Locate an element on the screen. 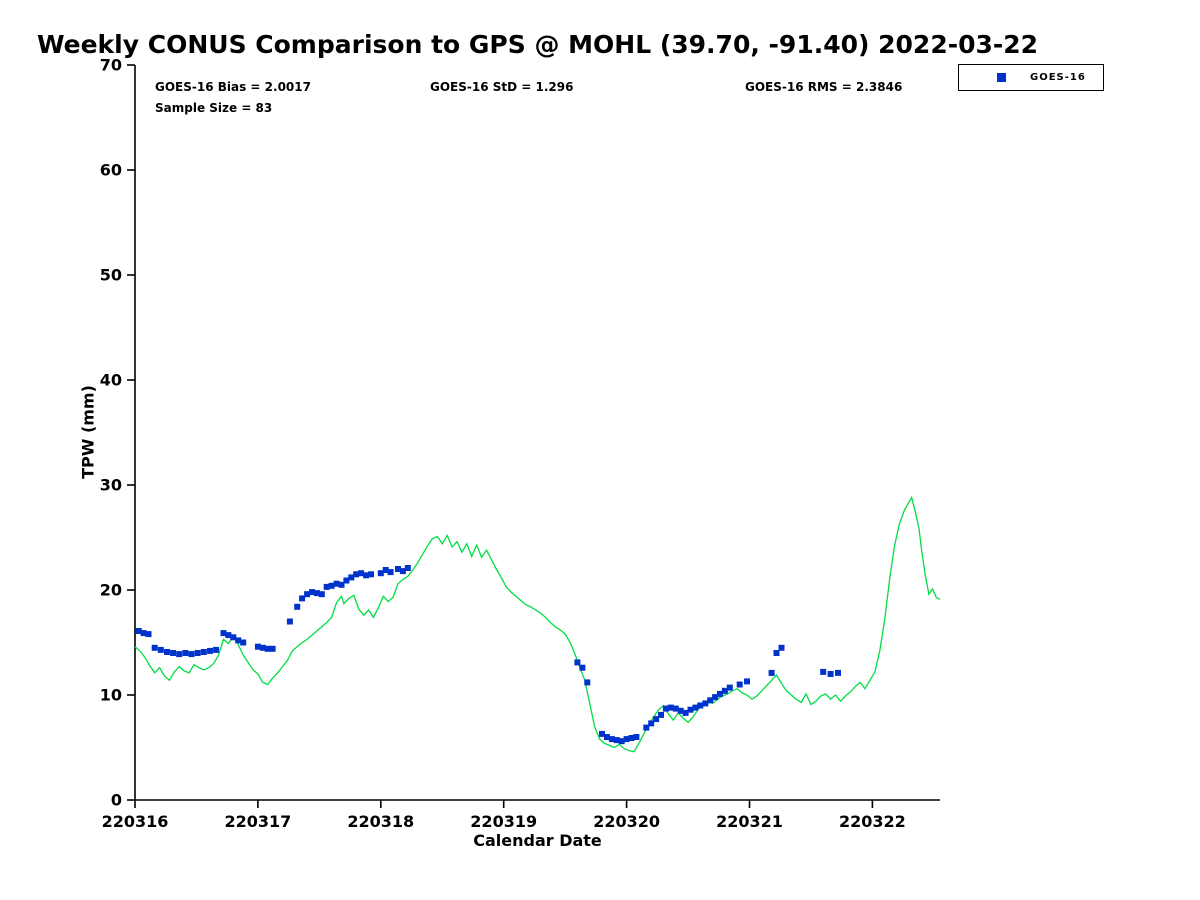 The image size is (1200, 900). stat-std-text: GOES-16 StD = 1.296 is located at coordinates (502, 87).